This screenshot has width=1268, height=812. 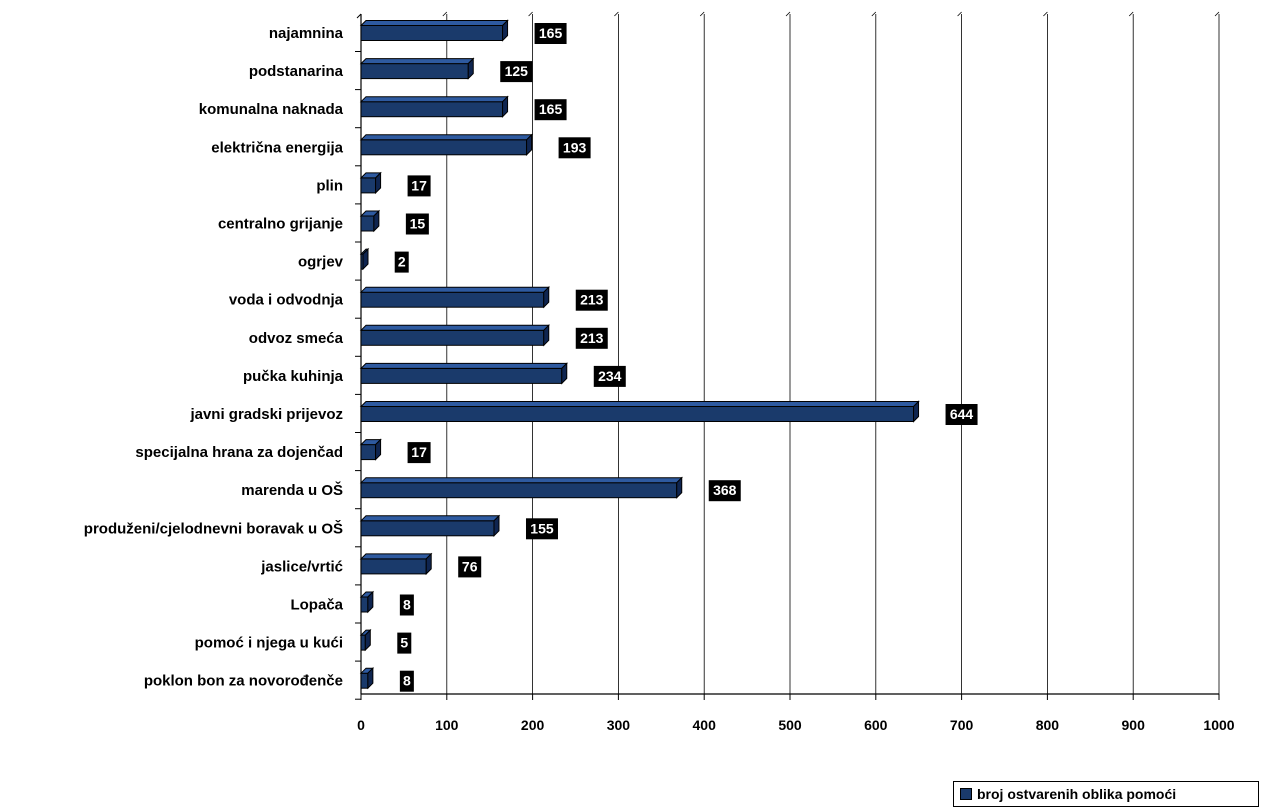 I want to click on data-label: 15, so click(x=417, y=224).